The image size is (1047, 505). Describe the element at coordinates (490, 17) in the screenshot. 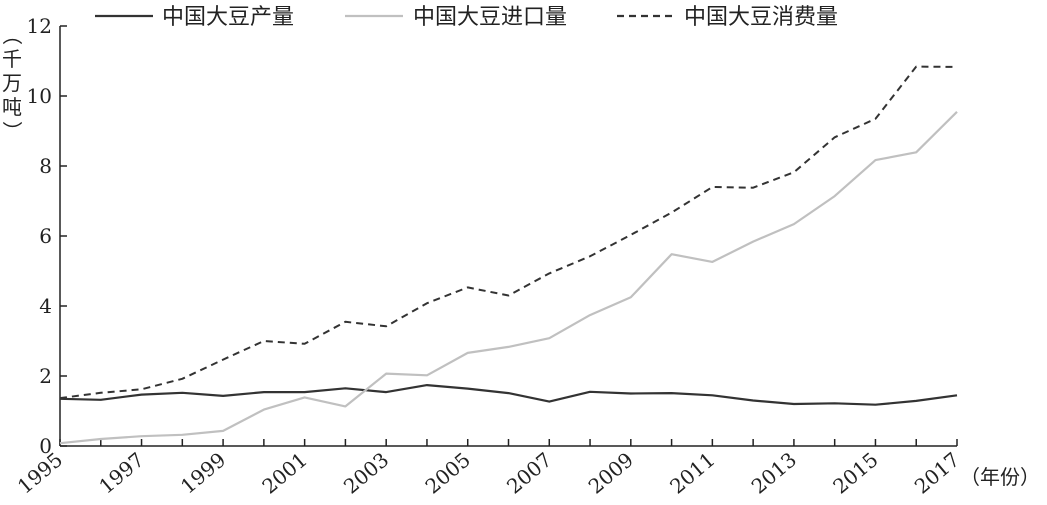

I see `legend-label: 中国大豆进口量` at that location.